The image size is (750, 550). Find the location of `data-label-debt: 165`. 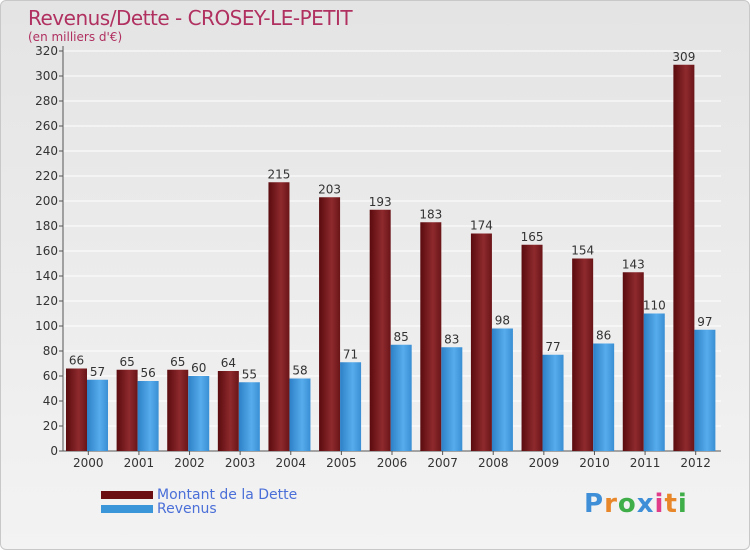

data-label-debt: 165 is located at coordinates (532, 237).